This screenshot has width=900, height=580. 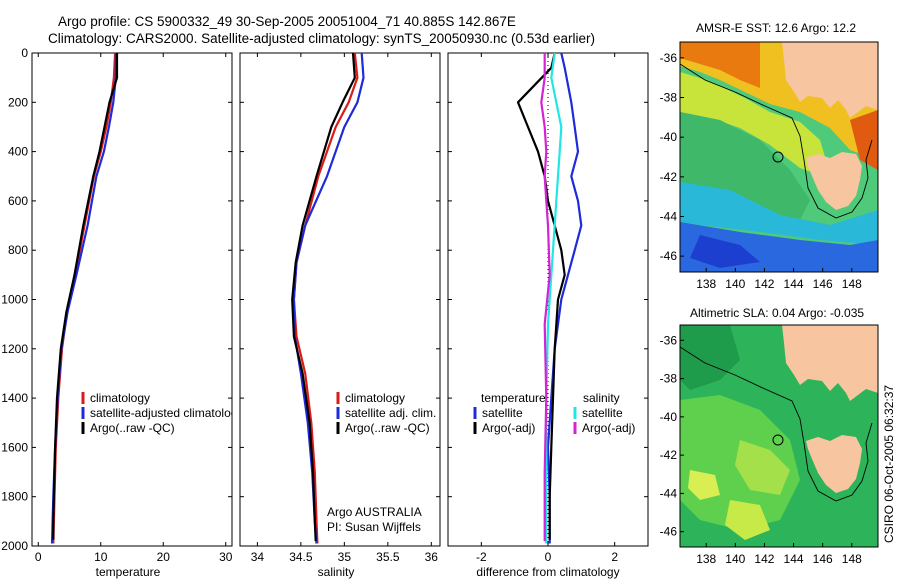 What do you see at coordinates (120, 398) in the screenshot?
I see `legend-label-climatology: climatology` at bounding box center [120, 398].